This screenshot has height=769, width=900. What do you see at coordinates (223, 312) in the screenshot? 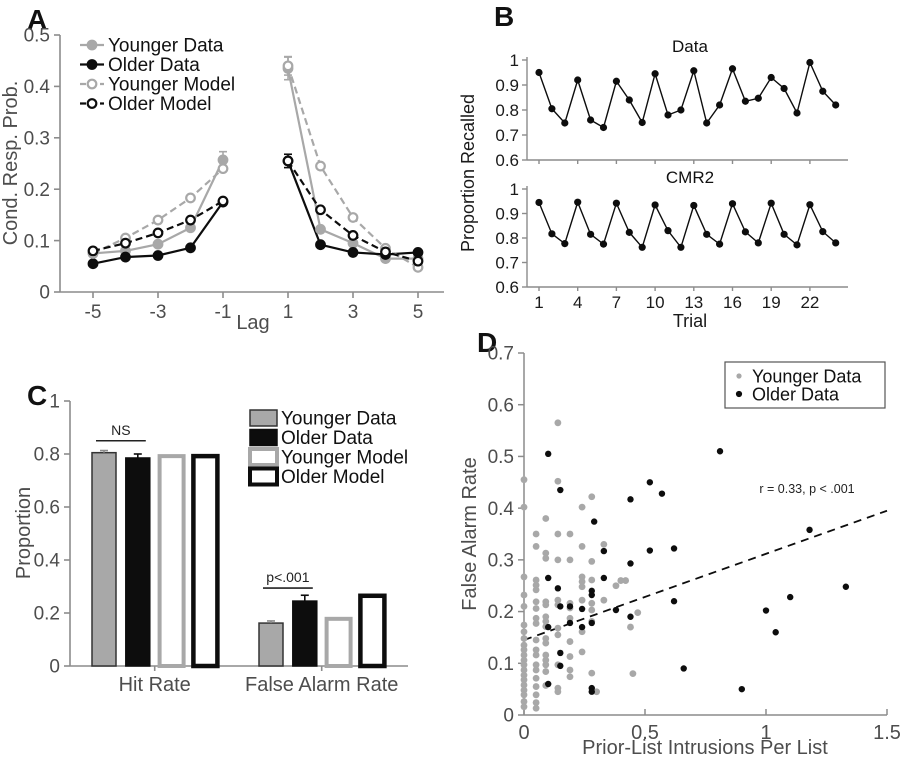
I see `svg-text: -1` at bounding box center [223, 312].